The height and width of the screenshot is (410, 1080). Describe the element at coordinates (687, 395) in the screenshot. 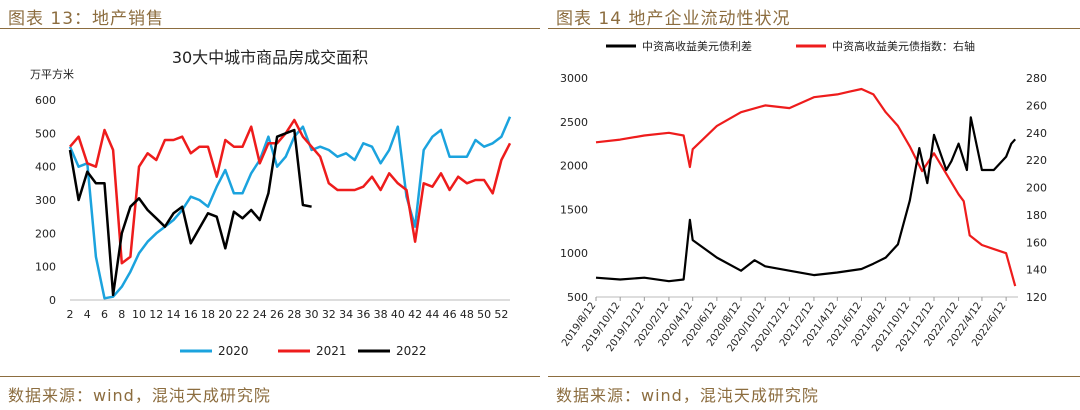

I see `figure-14-source: 数据来源：wind，混沌天成研究院` at that location.